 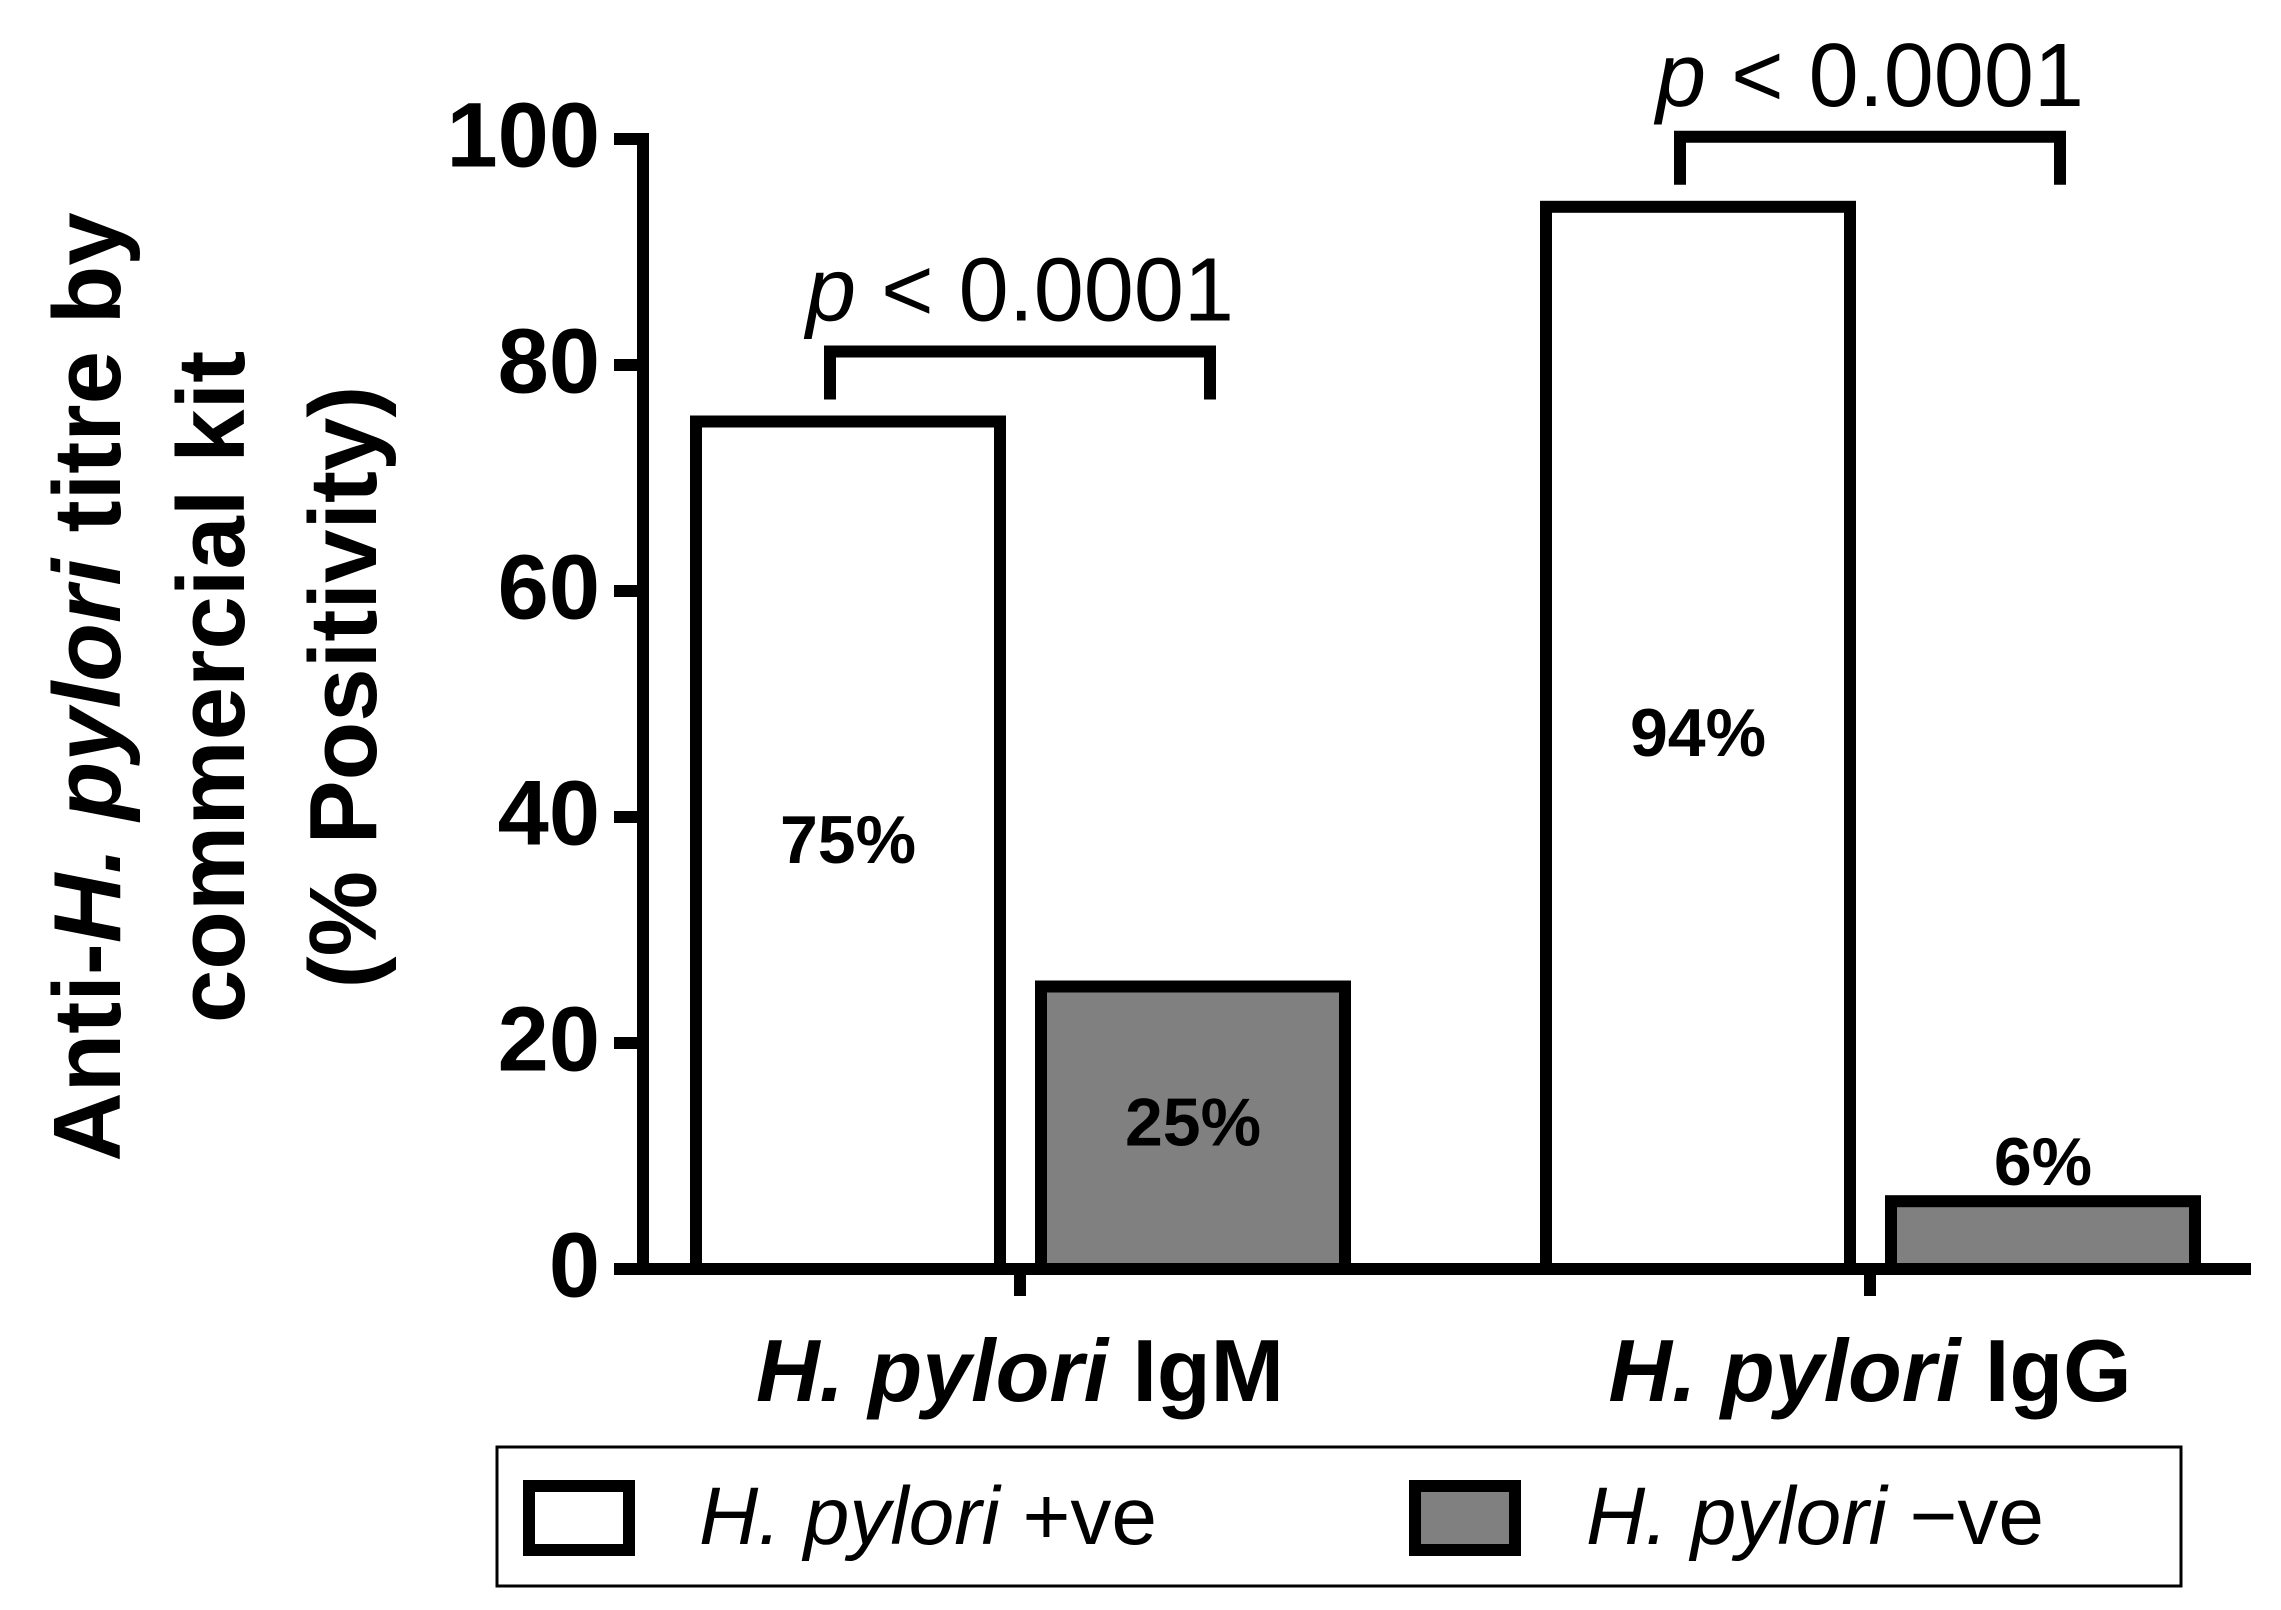 What do you see at coordinates (549, 587) in the screenshot?
I see `y-tick-label: 60` at bounding box center [549, 587].